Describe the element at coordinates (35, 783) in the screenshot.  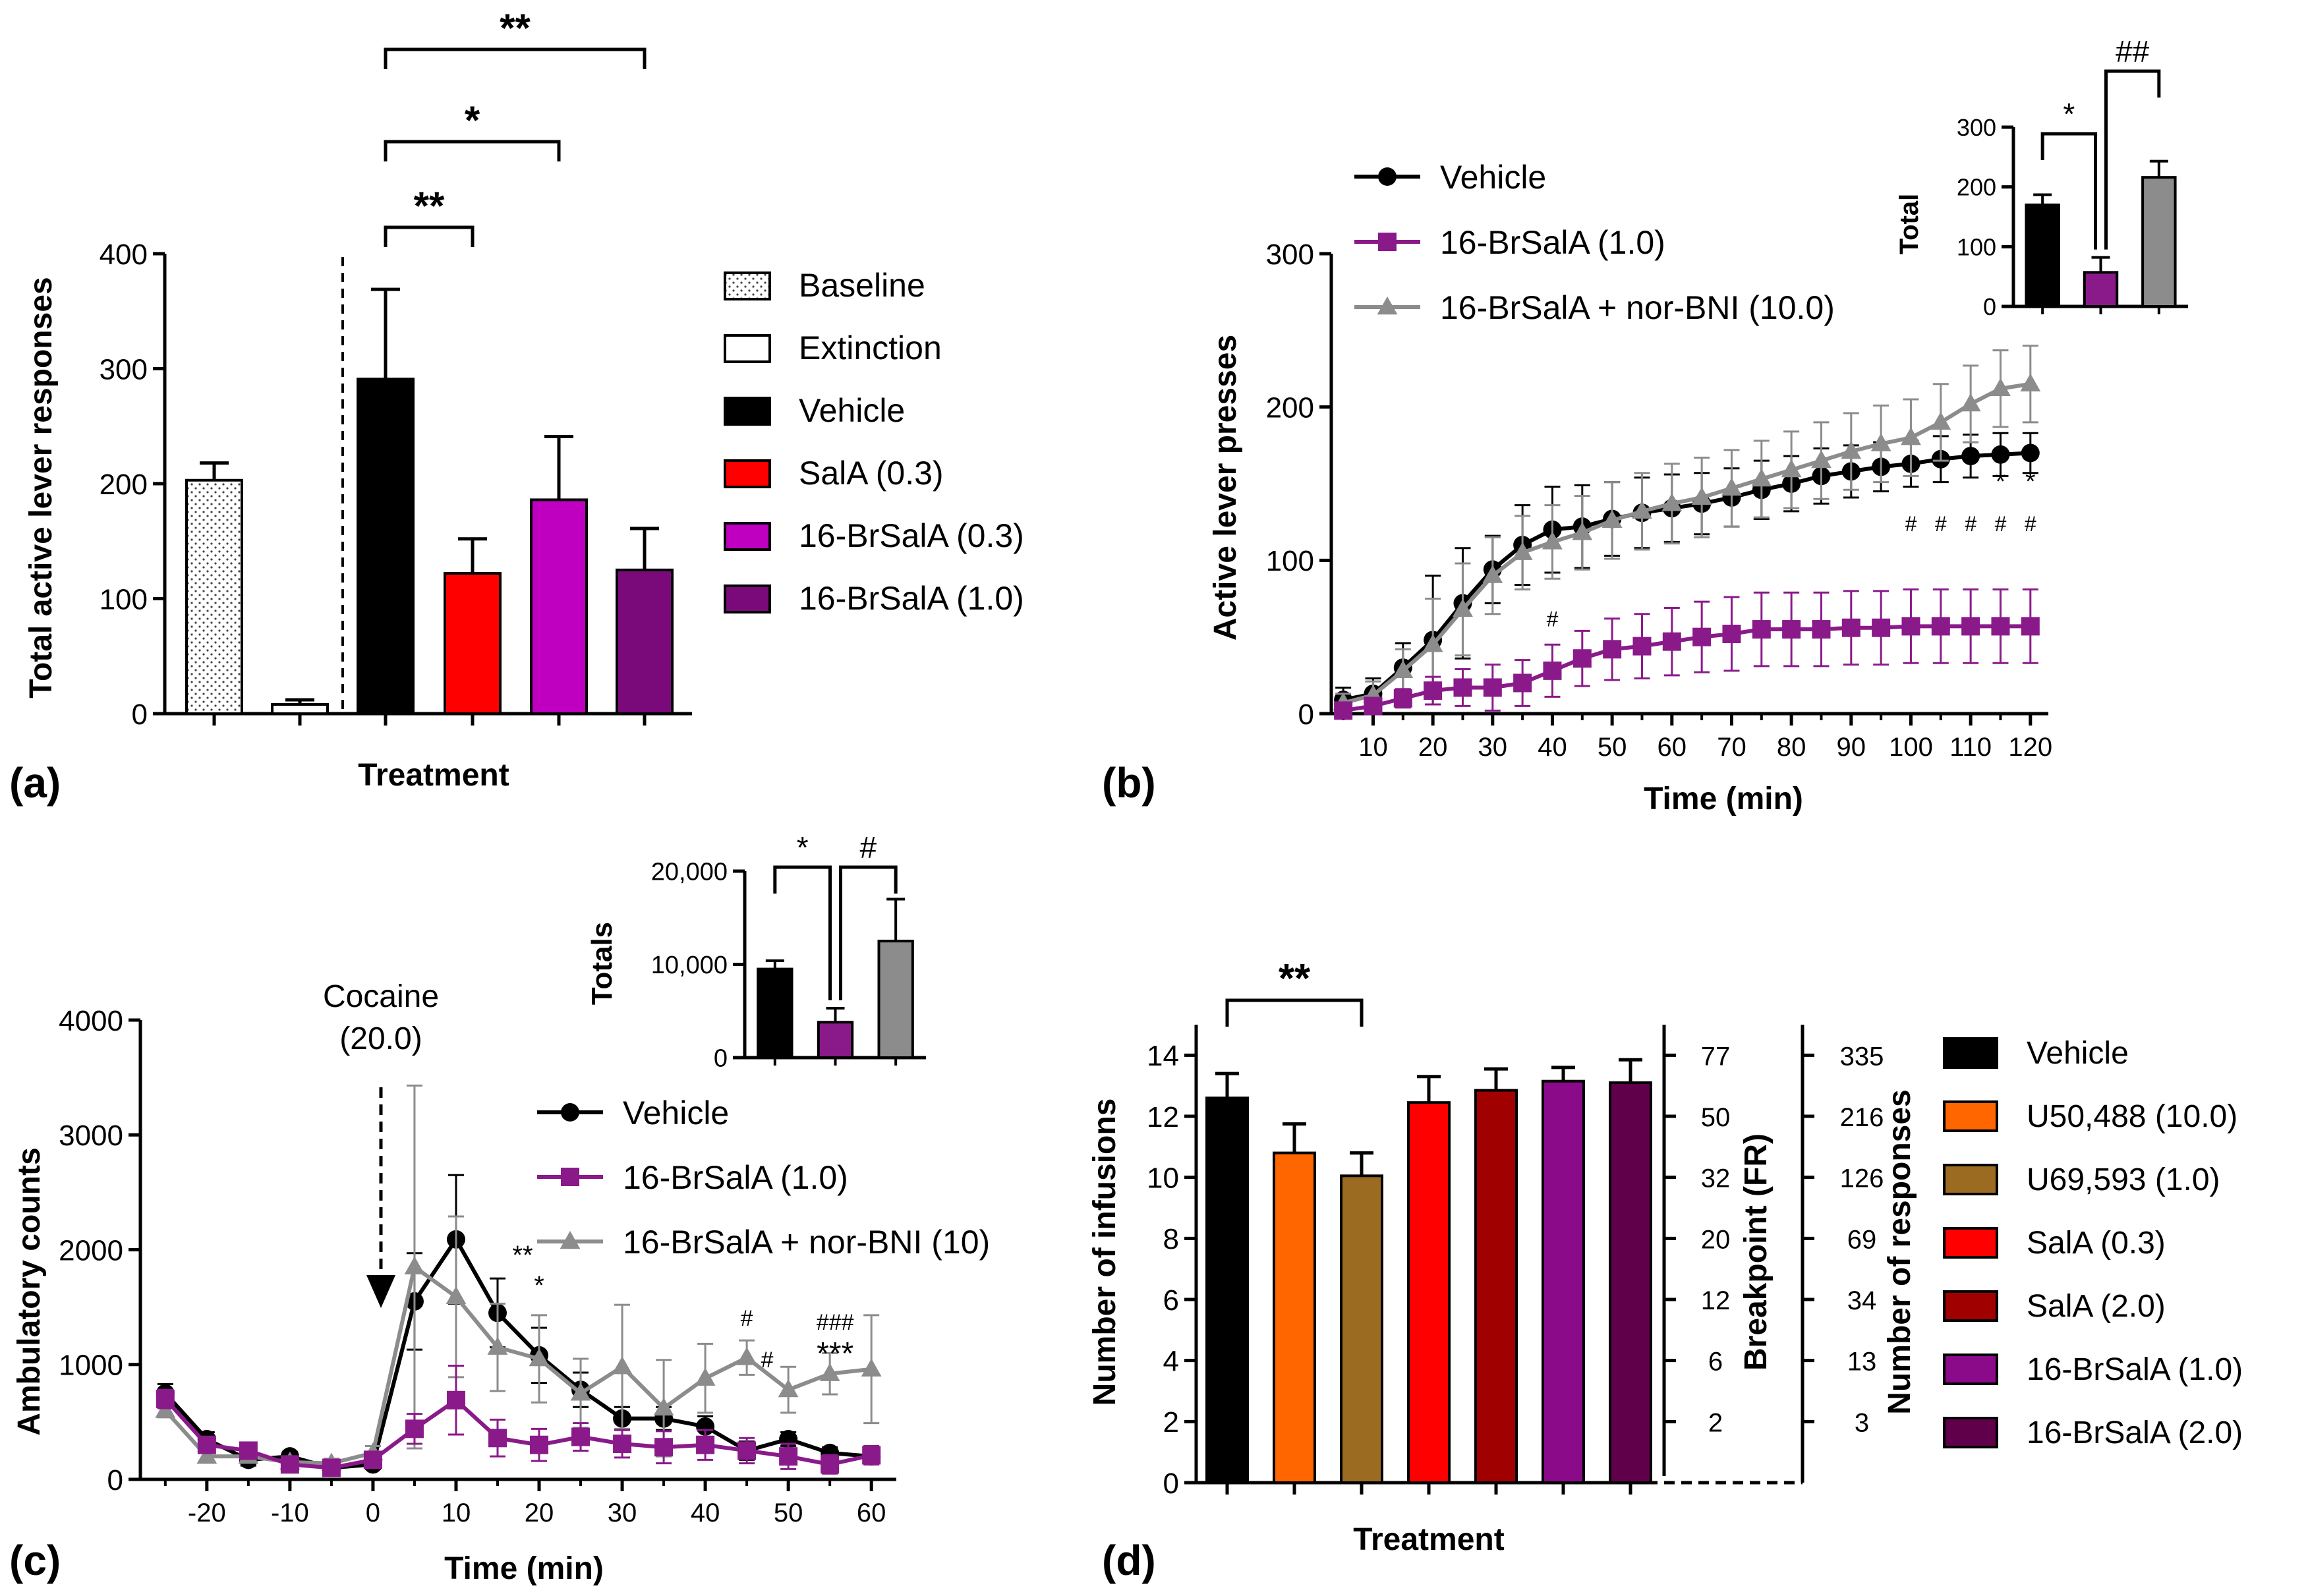
I see `panel-label-a: (a)` at that location.